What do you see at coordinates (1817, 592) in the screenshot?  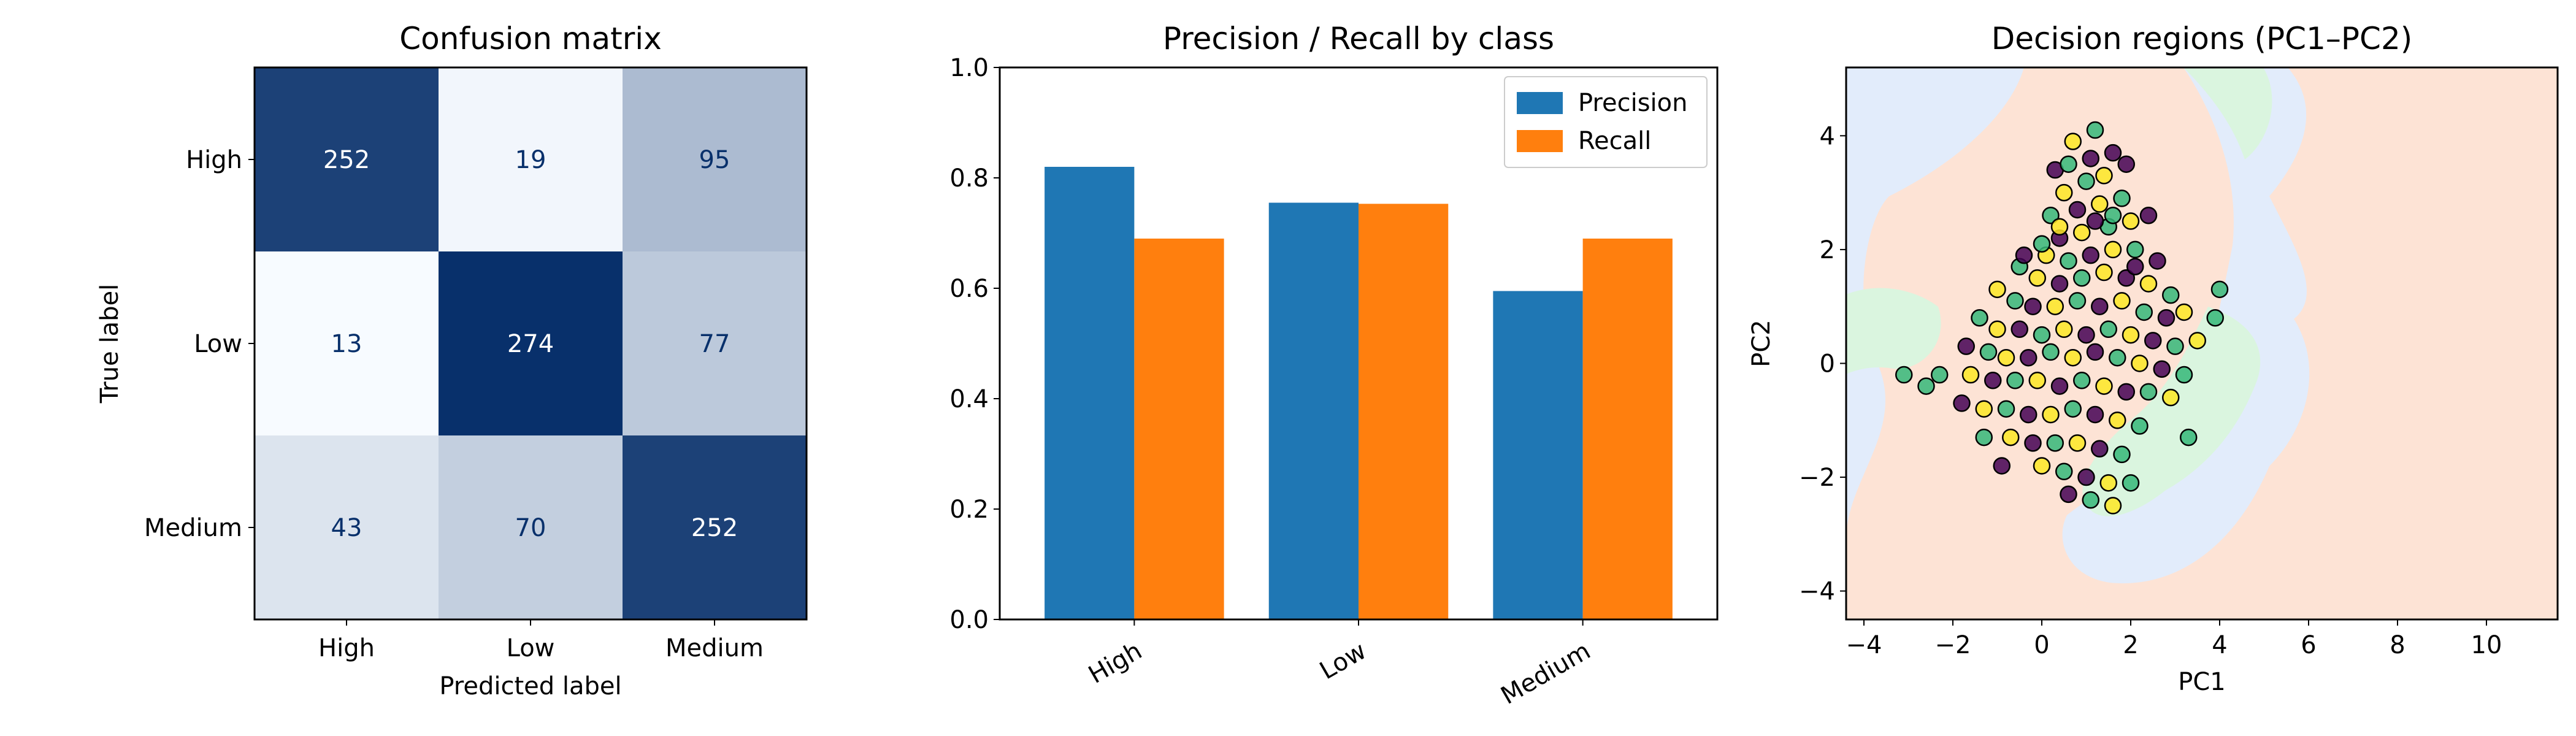 I see `dr-ytick-label: −4` at bounding box center [1817, 592].